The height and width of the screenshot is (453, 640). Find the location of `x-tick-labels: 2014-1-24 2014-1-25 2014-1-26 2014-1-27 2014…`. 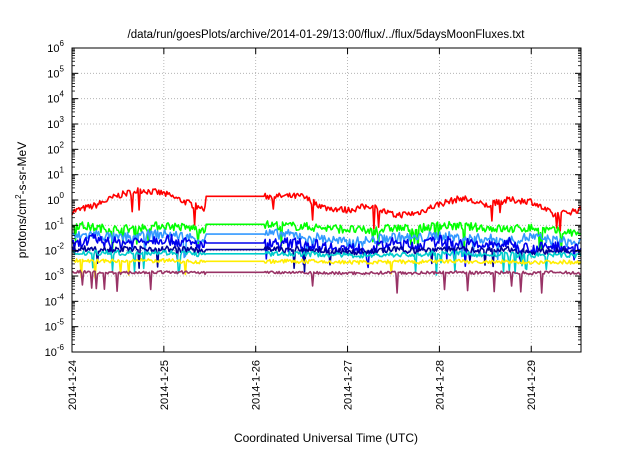

x-tick-labels: 2014-1-24 2014-1-25 2014-1-26 2014-1-27 2014… is located at coordinates (302, 385).